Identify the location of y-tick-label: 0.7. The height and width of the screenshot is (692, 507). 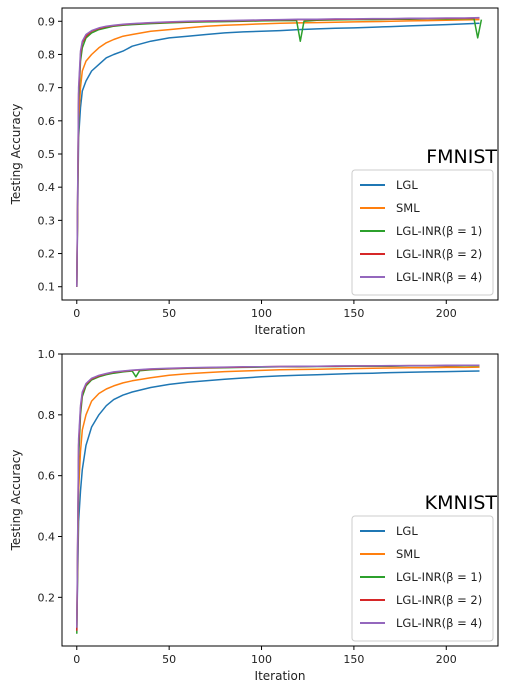
(47, 88).